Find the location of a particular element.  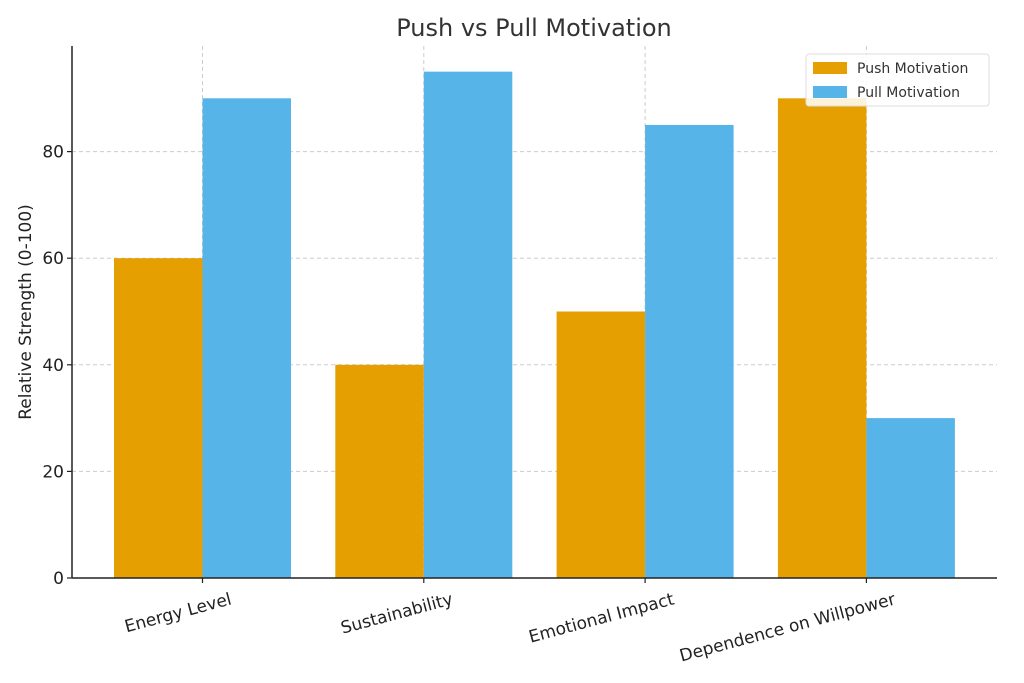

y-ticks: 0 20 40 60 80 is located at coordinates (57, 366).